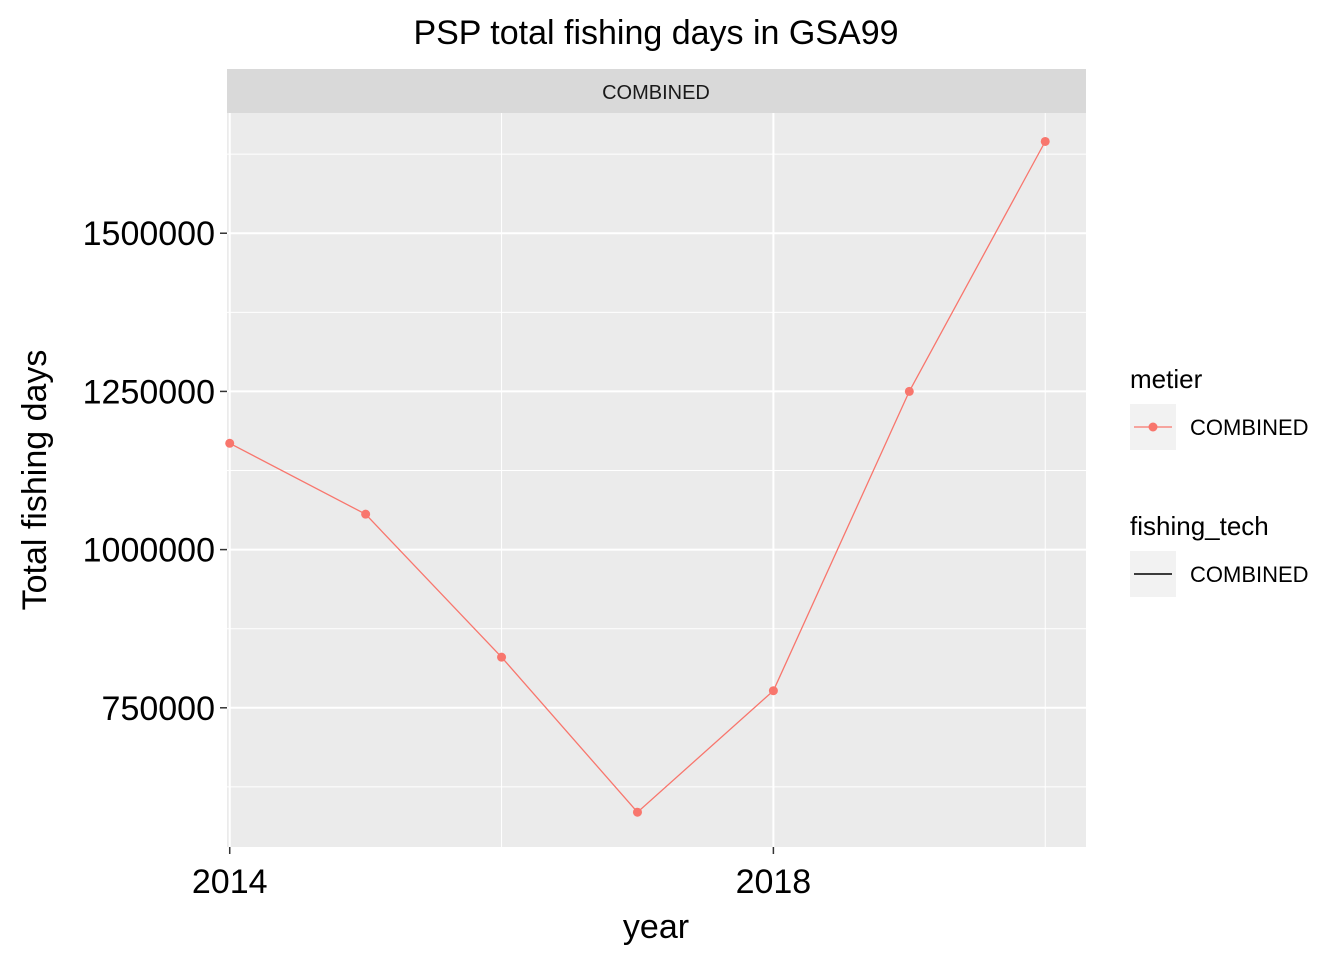  Describe the element at coordinates (35, 480) in the screenshot. I see `y-axis-title: Total fishing days` at that location.